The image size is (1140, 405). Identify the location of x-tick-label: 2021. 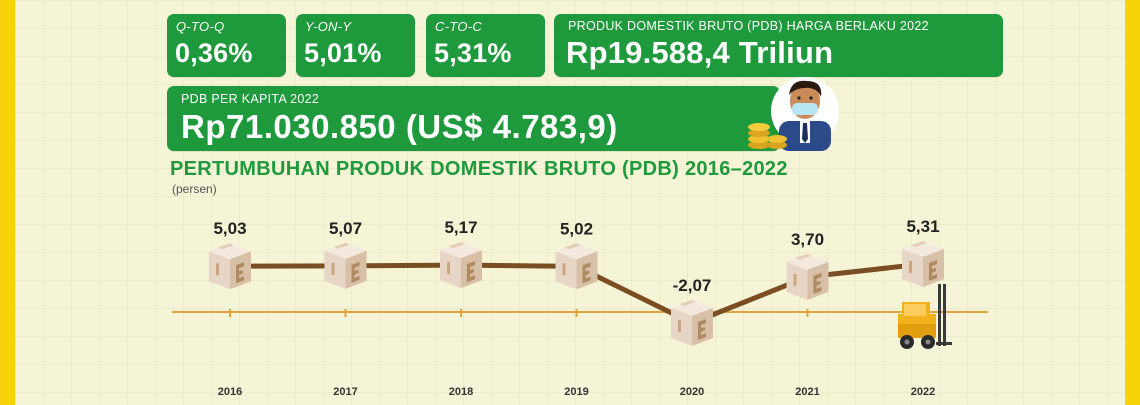
(807, 392).